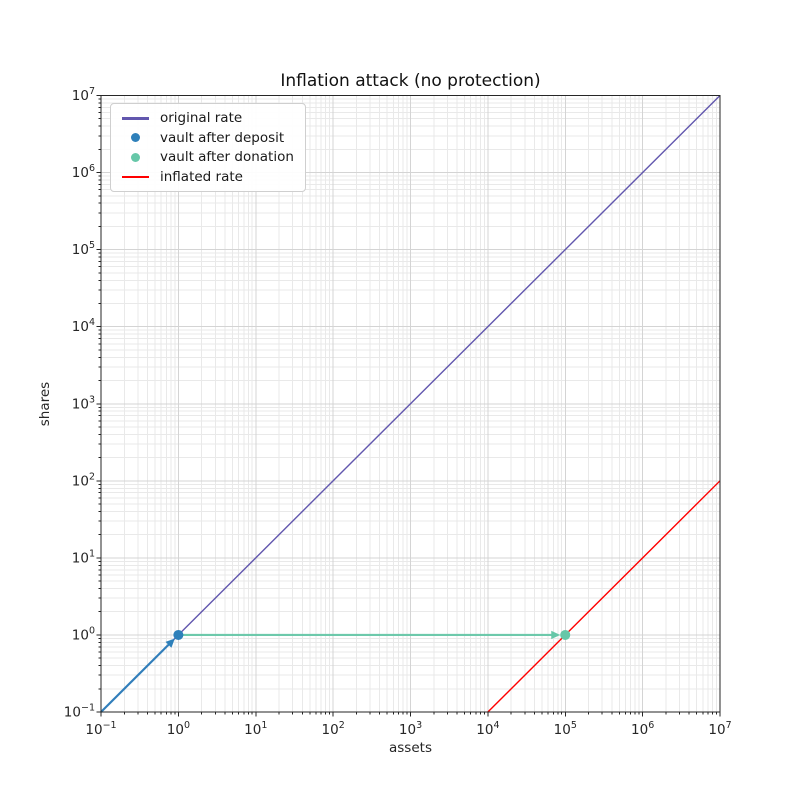 This screenshot has height=800, width=800. I want to click on legend-item-vault-after-deposit: vault after deposit, so click(206, 138).